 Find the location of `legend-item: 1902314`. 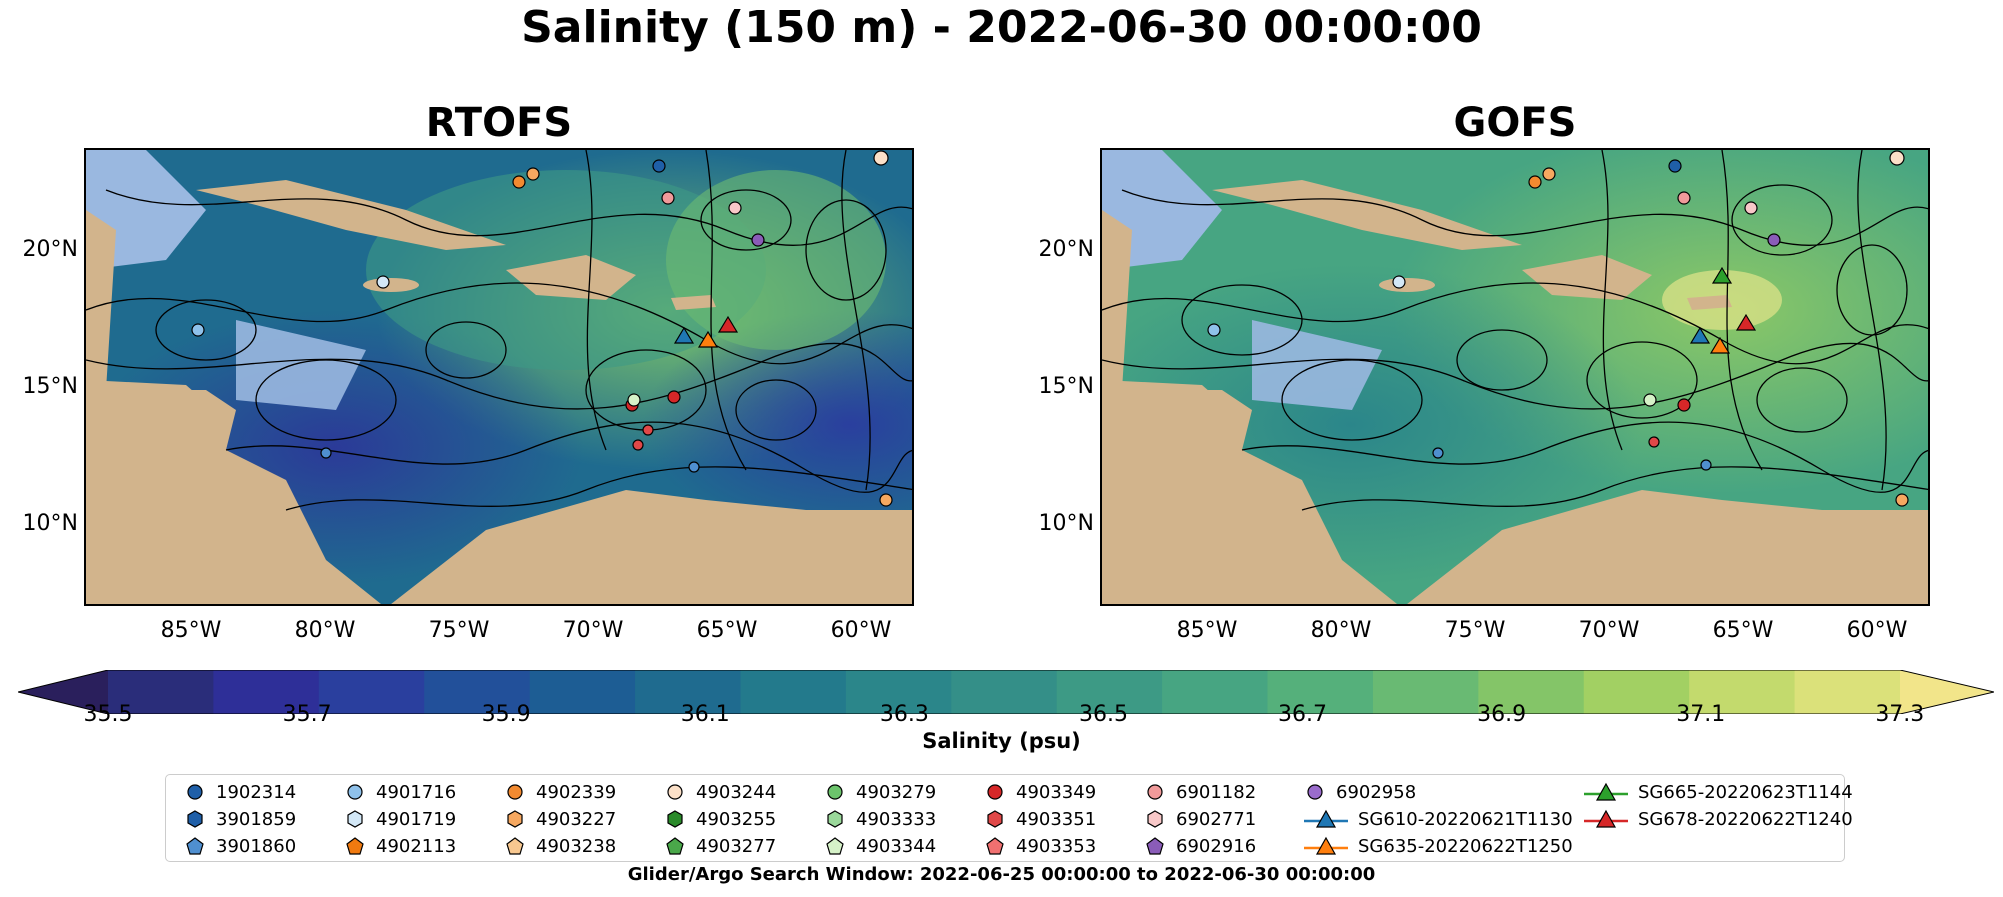

legend-item: 1902314 is located at coordinates (240, 792).